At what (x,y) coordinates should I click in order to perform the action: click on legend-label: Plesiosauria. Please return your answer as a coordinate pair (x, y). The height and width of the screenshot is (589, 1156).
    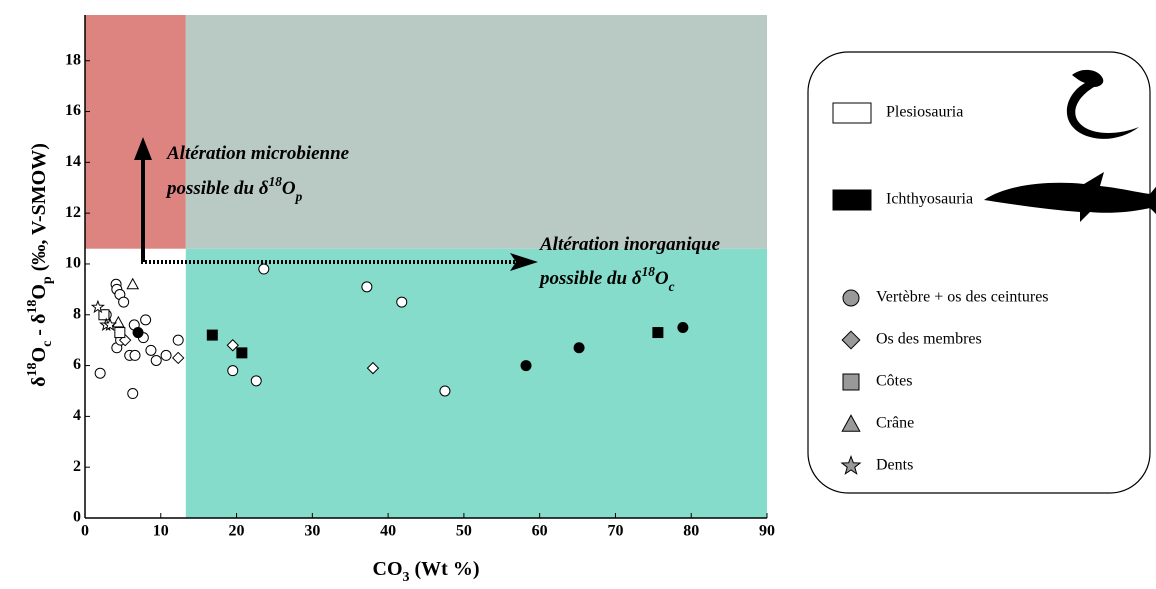
    Looking at the image, I should click on (924, 112).